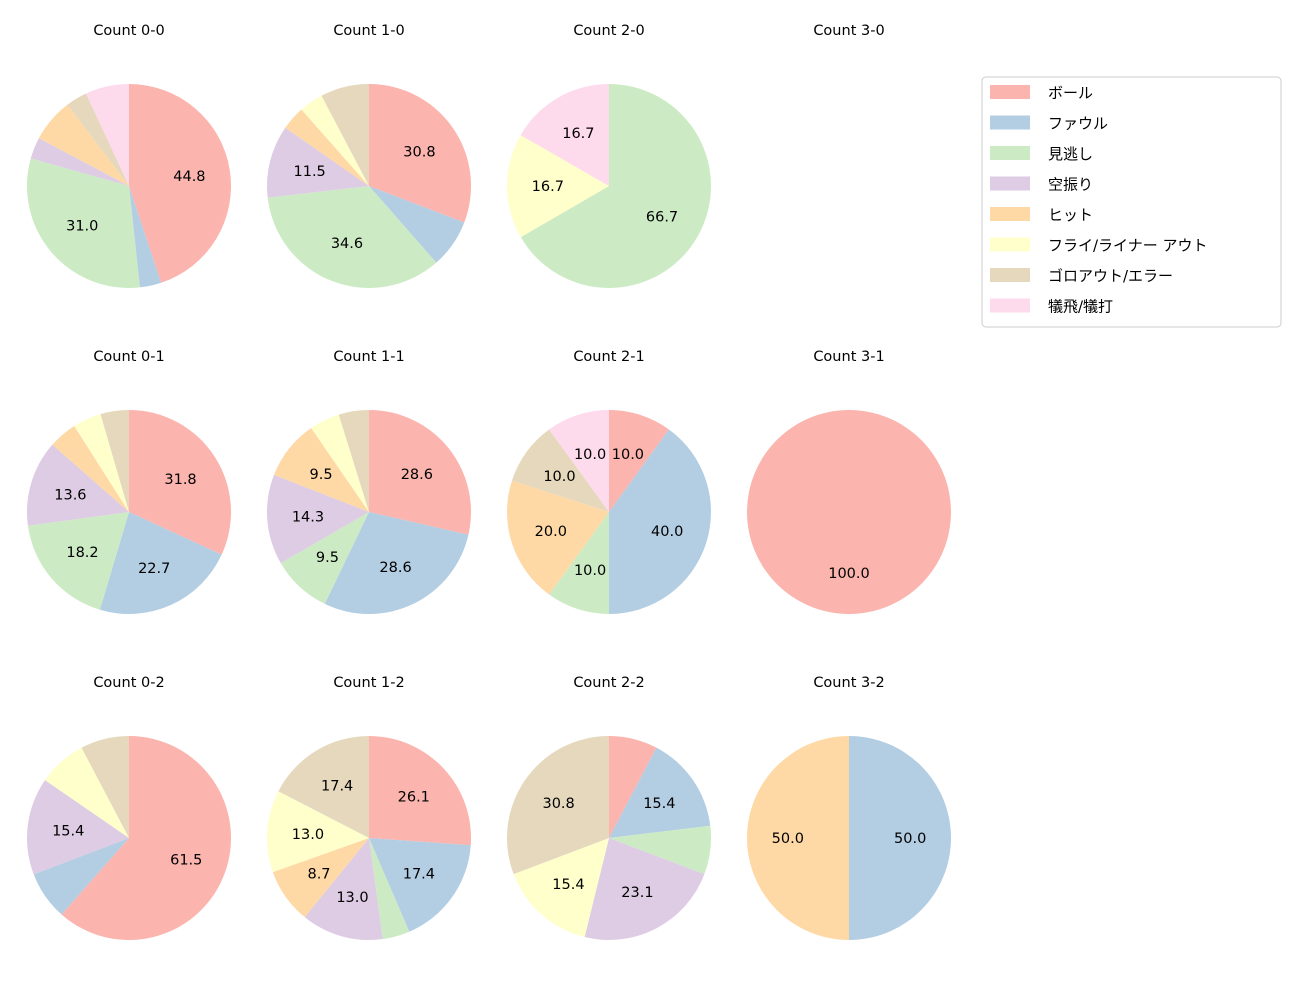 This screenshot has width=1300, height=1004. What do you see at coordinates (82, 227) in the screenshot?
I see `slice-label: 31.0` at bounding box center [82, 227].